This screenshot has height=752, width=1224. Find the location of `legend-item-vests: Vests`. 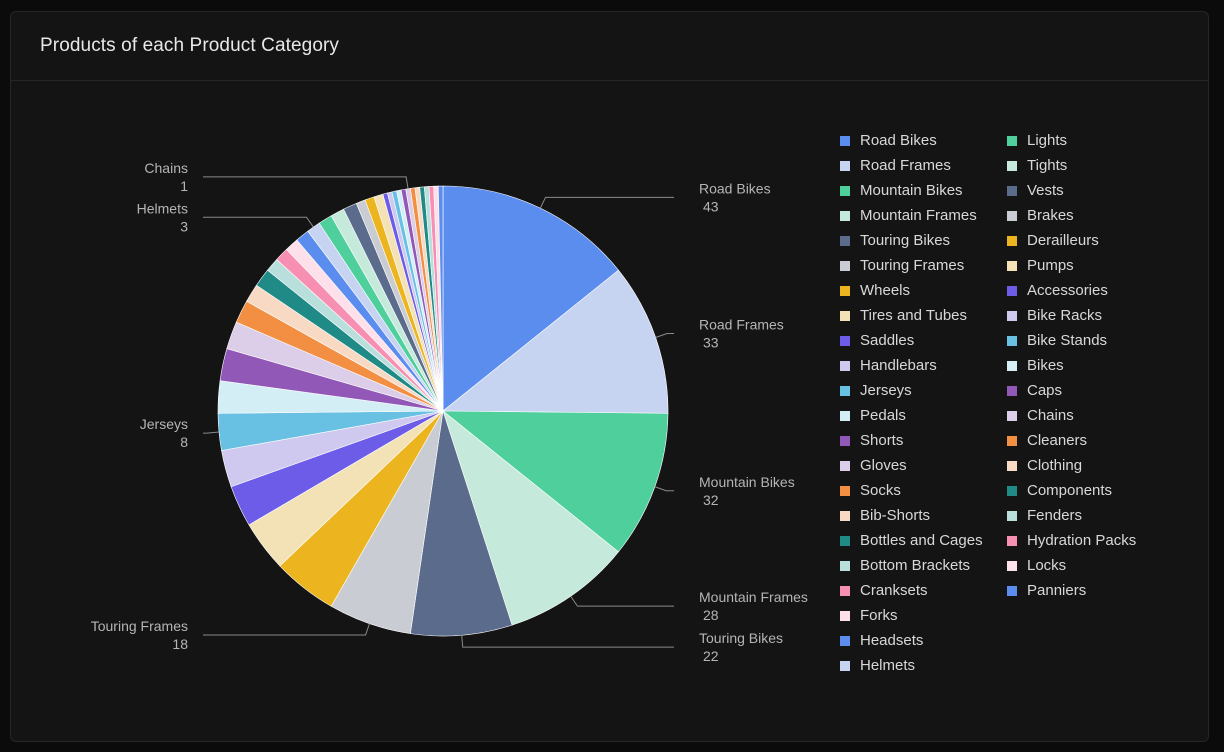

legend-item-vests: Vests is located at coordinates (1092, 190).